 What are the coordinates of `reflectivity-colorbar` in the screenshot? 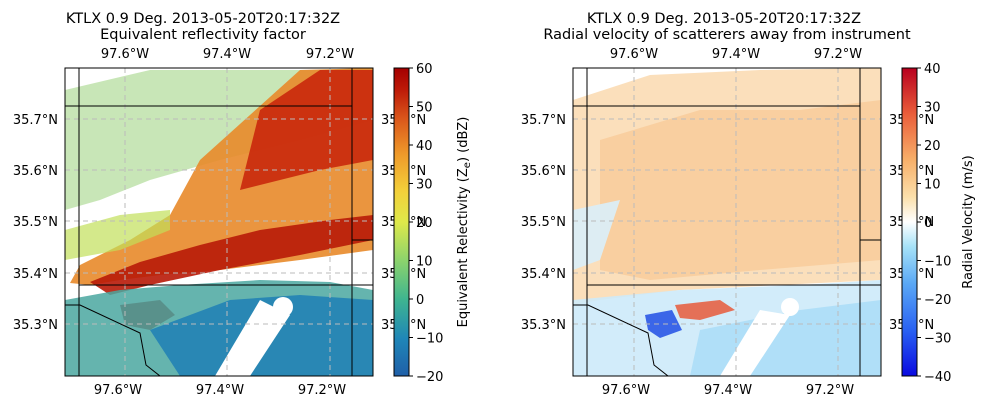 It's located at (401, 222).